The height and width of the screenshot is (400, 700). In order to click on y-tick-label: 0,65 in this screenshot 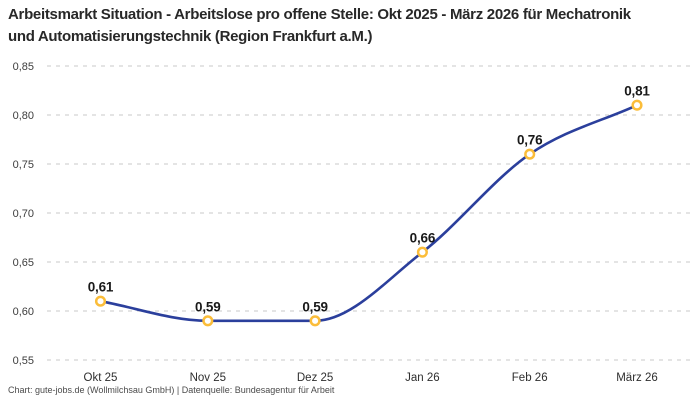, I will do `click(23, 263)`.